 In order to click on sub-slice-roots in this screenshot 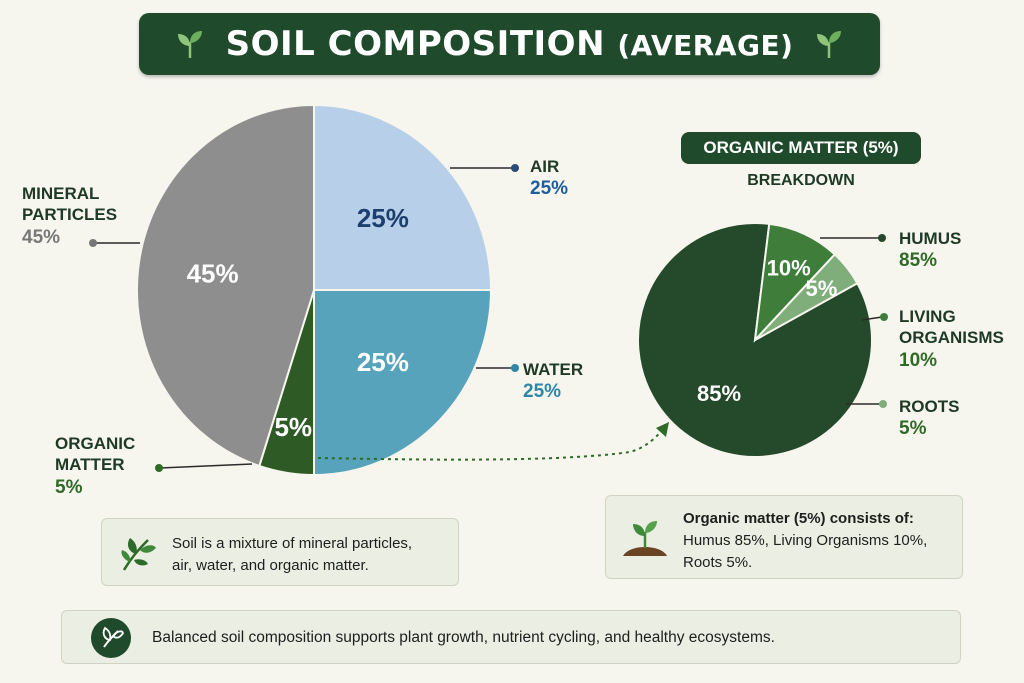, I will do `click(806, 297)`.